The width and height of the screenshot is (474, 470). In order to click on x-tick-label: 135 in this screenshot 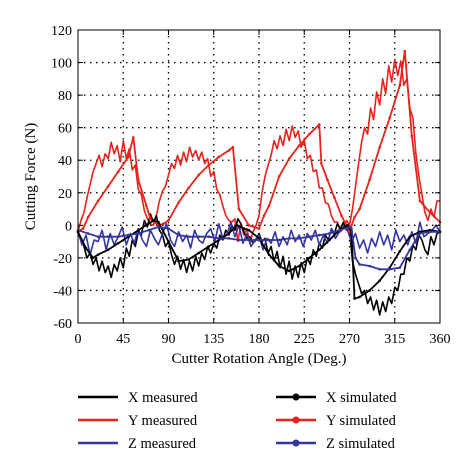, I will do `click(213, 339)`.